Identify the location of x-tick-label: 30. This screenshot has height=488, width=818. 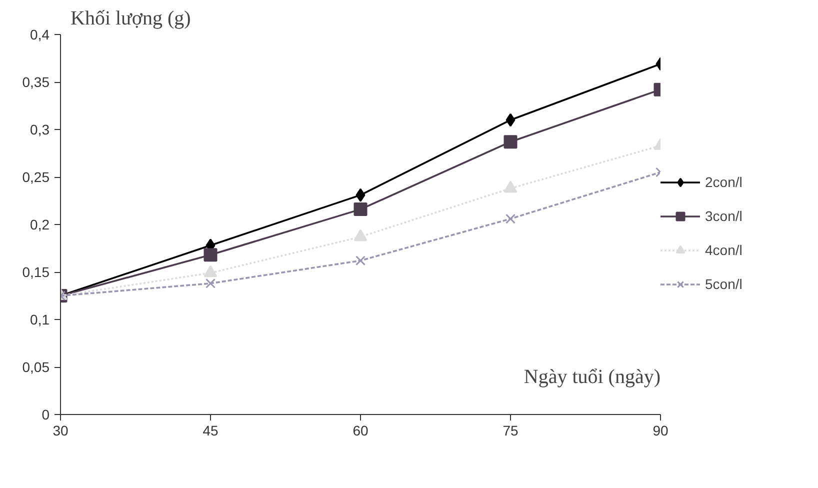
(60, 430).